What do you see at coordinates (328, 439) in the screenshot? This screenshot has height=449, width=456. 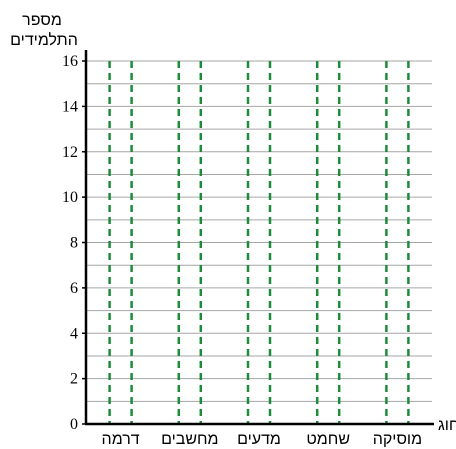 I see `x-category-label: שחמט` at bounding box center [328, 439].